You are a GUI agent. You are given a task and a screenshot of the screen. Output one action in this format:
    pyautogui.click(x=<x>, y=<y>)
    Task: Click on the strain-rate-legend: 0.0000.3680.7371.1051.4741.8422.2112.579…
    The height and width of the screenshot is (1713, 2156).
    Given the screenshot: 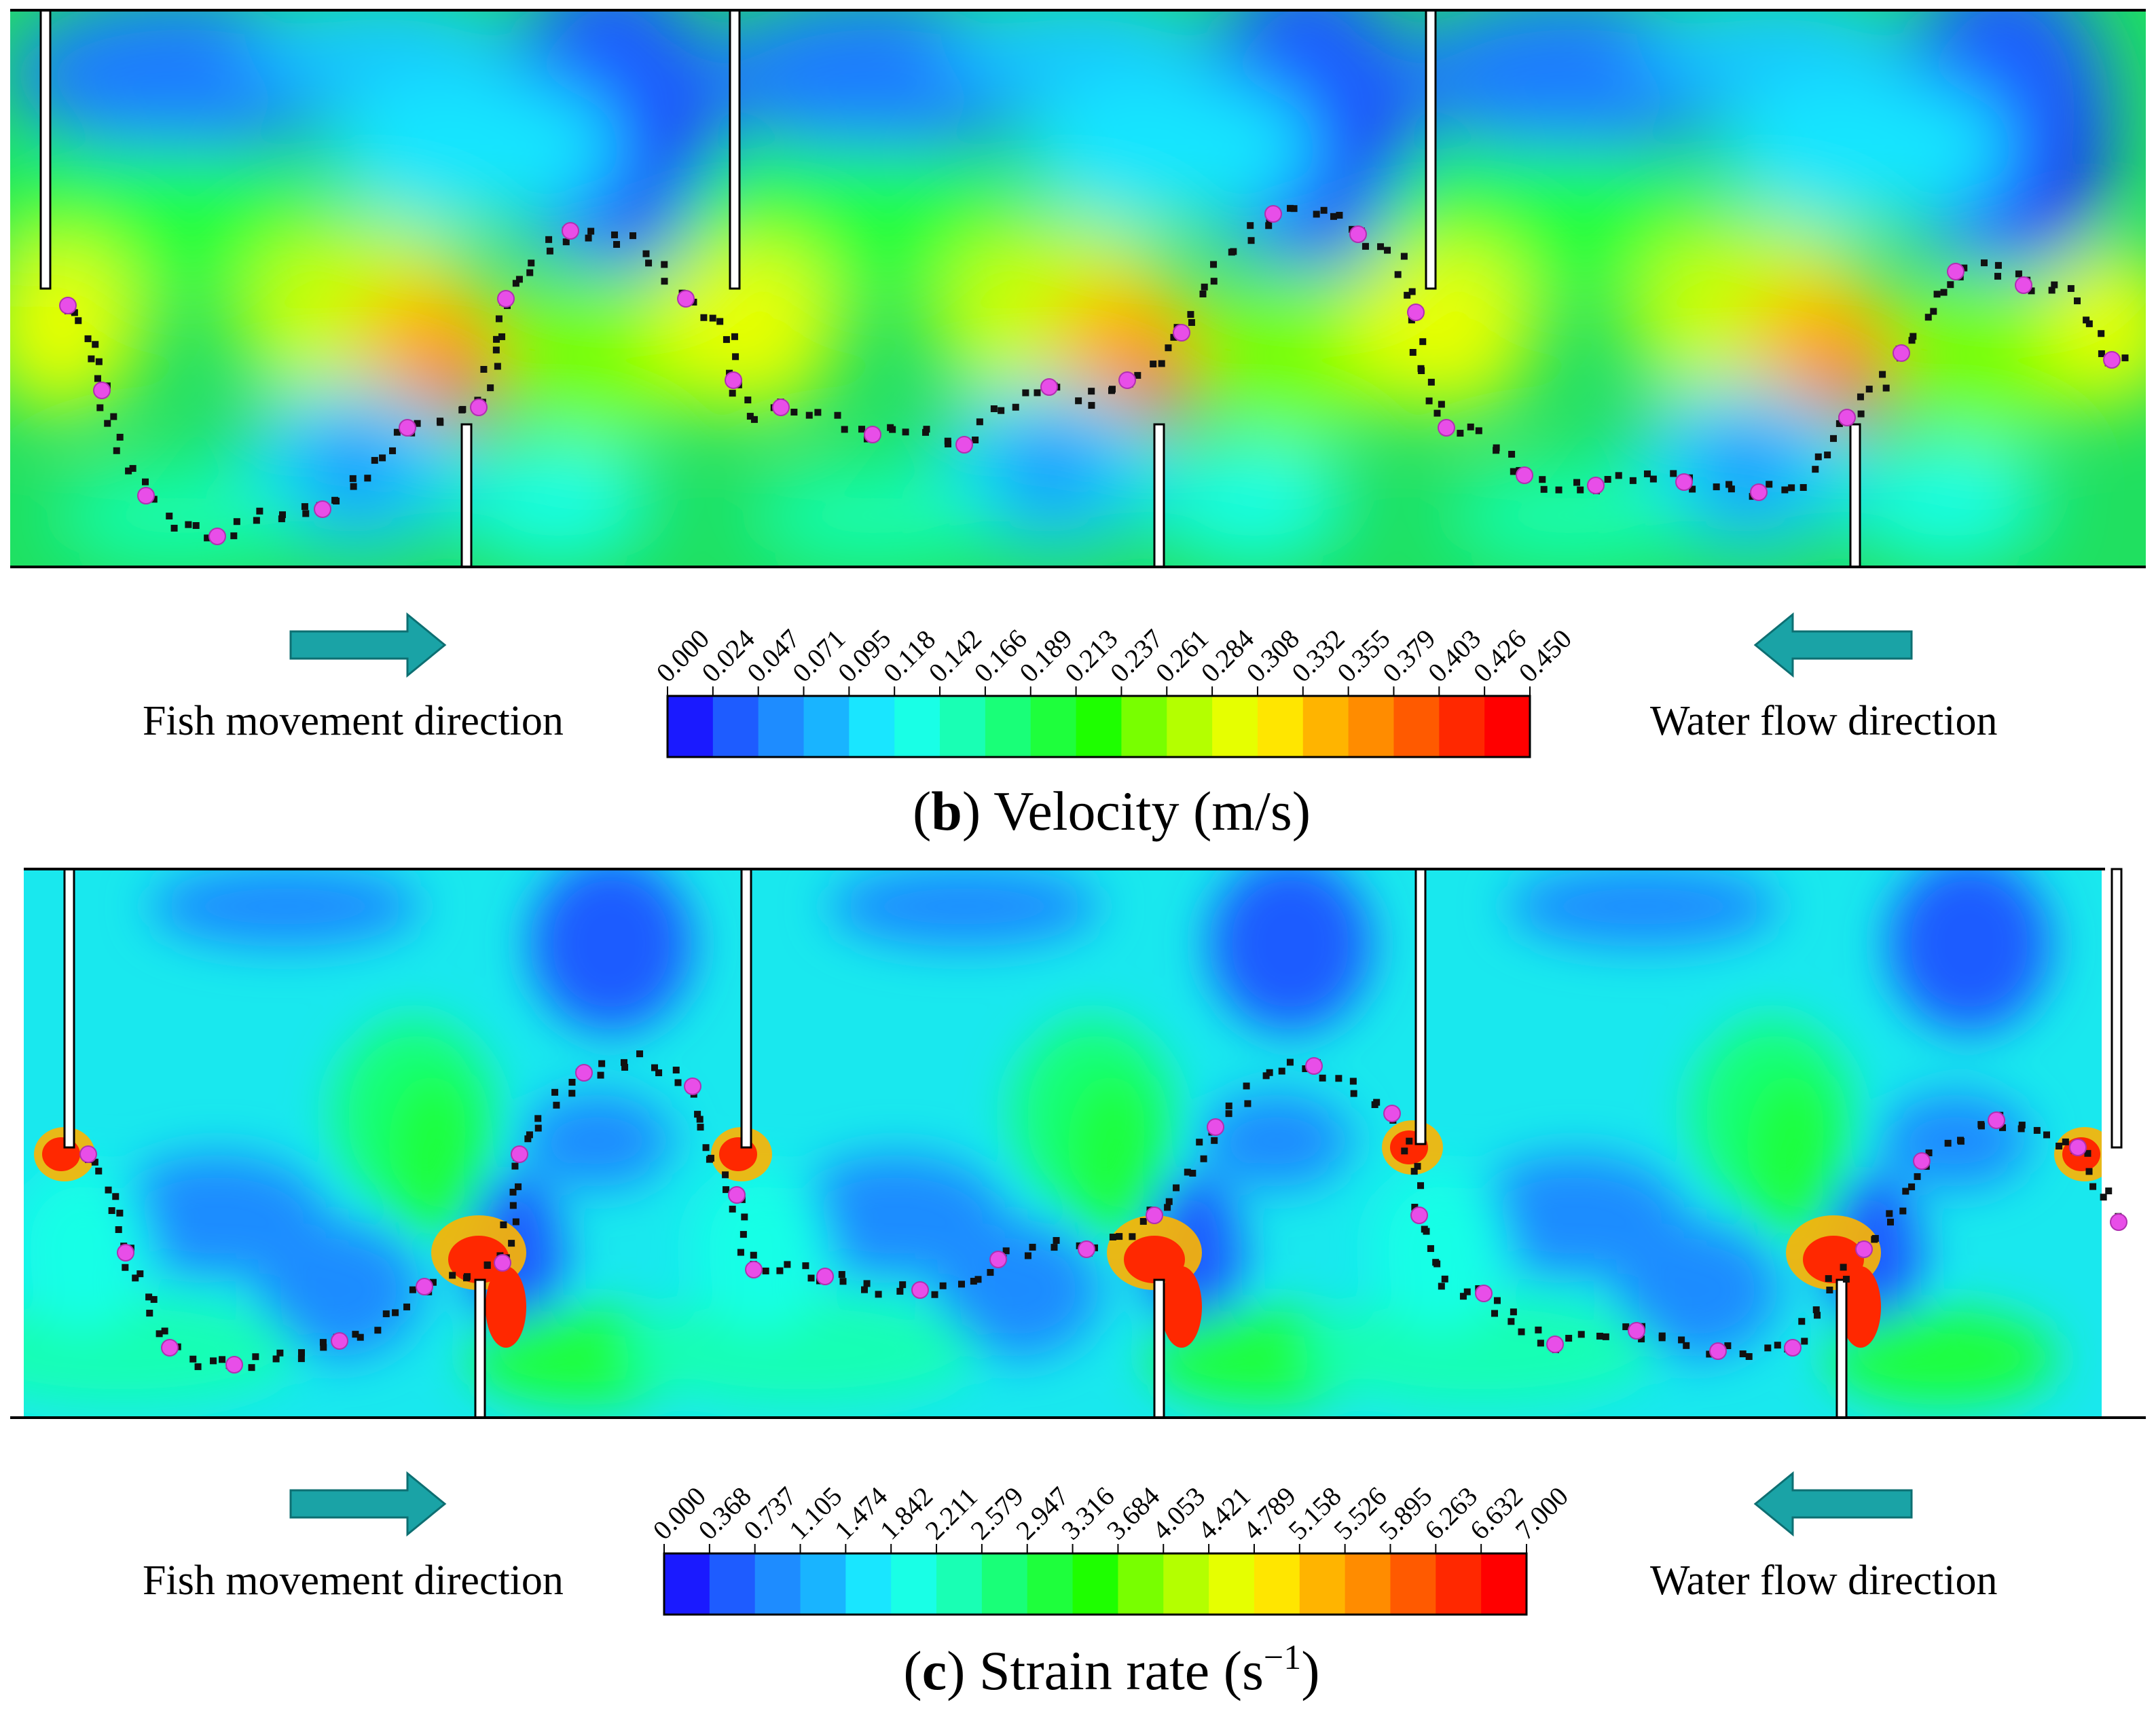 What is the action you would take?
    pyautogui.click(x=1110, y=1548)
    